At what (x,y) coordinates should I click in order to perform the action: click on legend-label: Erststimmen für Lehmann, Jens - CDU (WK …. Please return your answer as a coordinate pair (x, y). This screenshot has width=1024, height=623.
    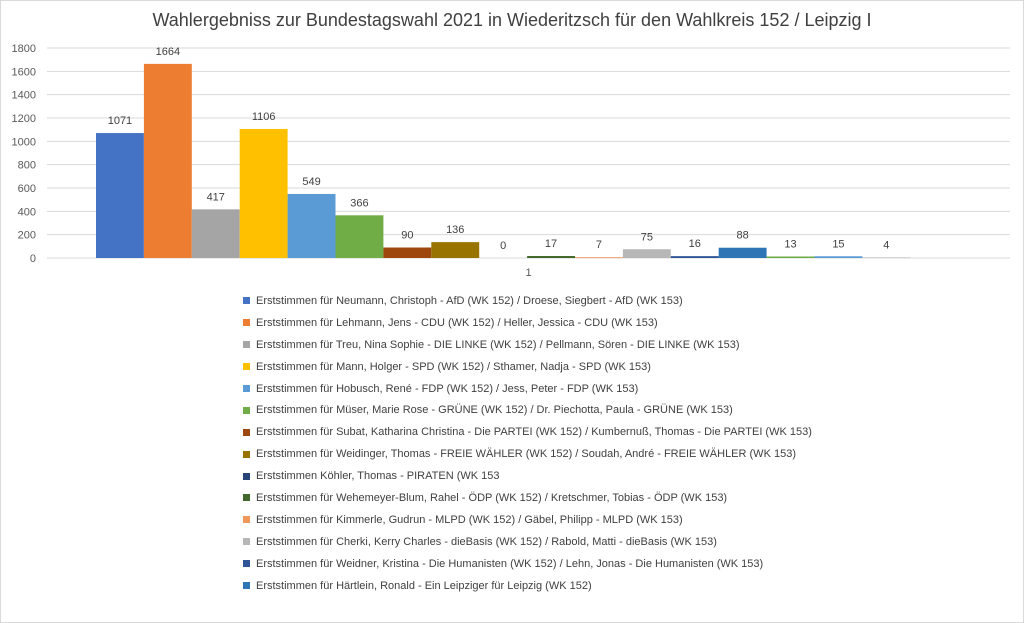
    Looking at the image, I should click on (457, 322).